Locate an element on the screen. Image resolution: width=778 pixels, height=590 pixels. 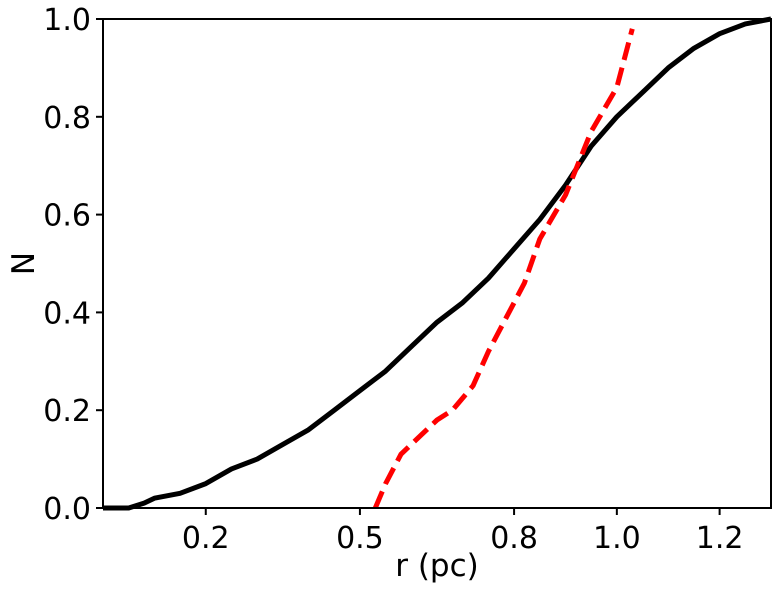
x-tick-label: 0.5 is located at coordinates (360, 538).